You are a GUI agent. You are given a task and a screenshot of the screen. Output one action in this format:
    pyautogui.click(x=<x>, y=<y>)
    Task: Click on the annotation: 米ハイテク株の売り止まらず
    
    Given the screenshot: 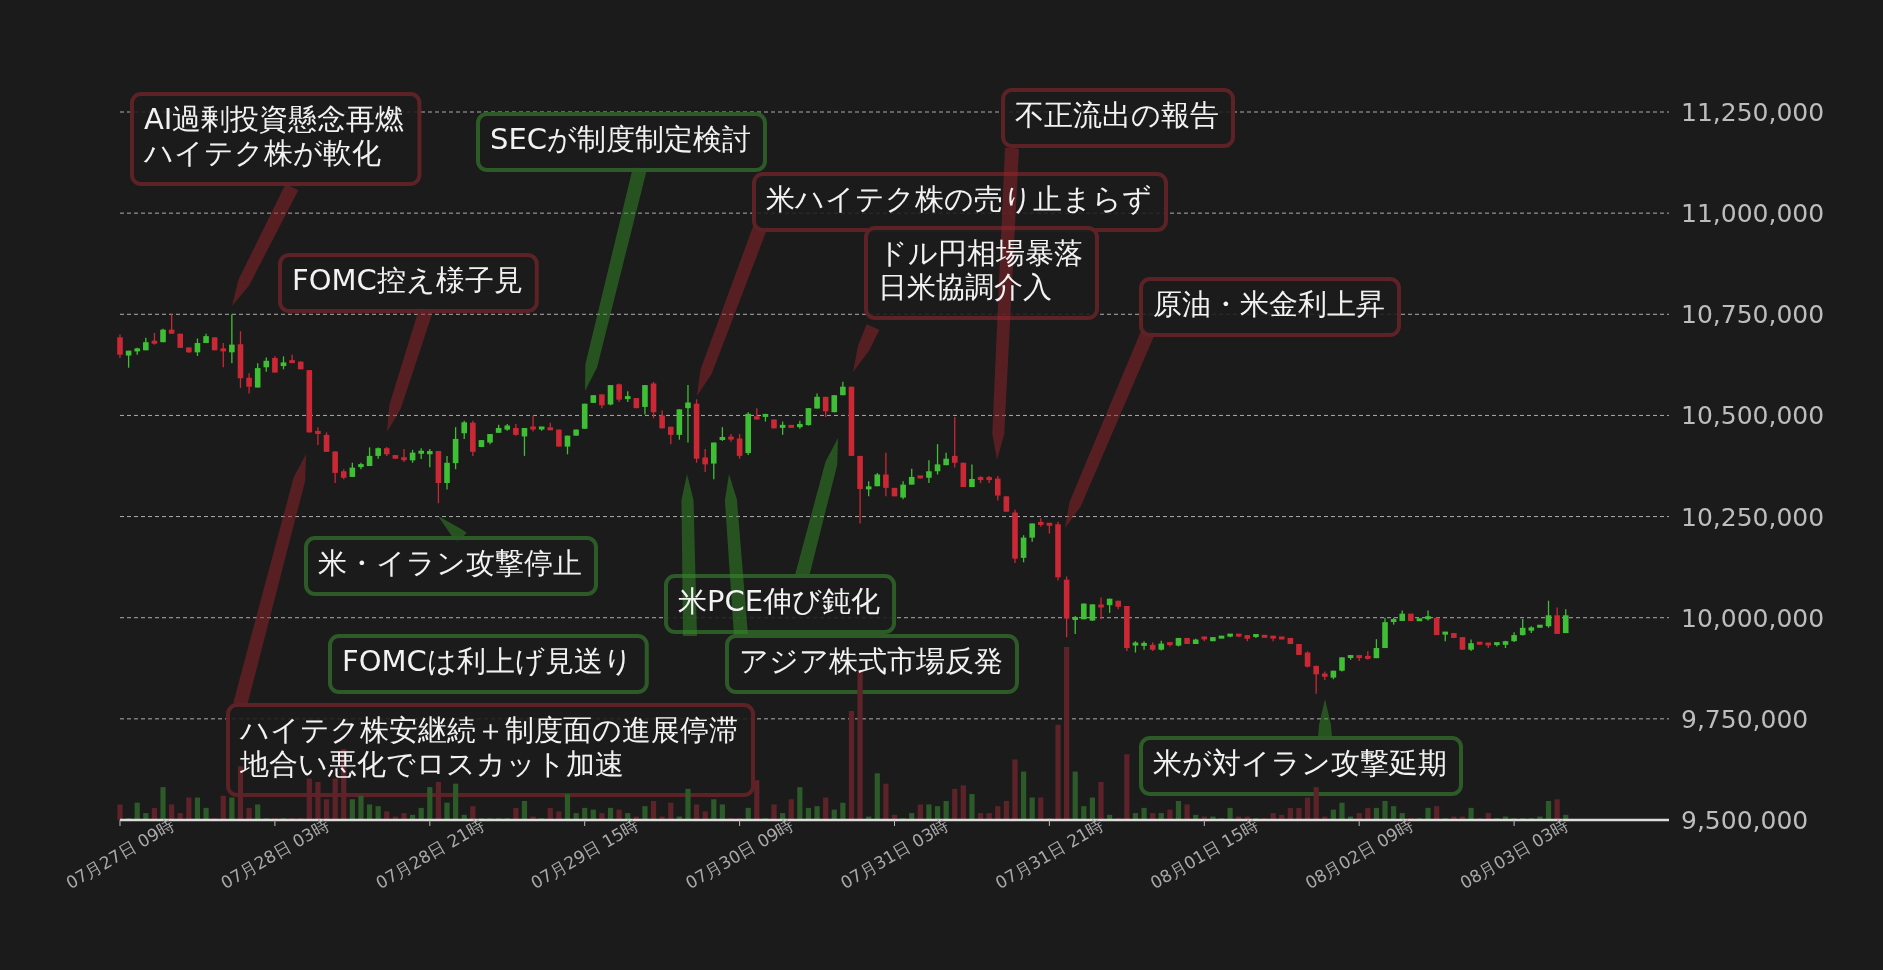 What is the action you would take?
    pyautogui.click(x=959, y=199)
    